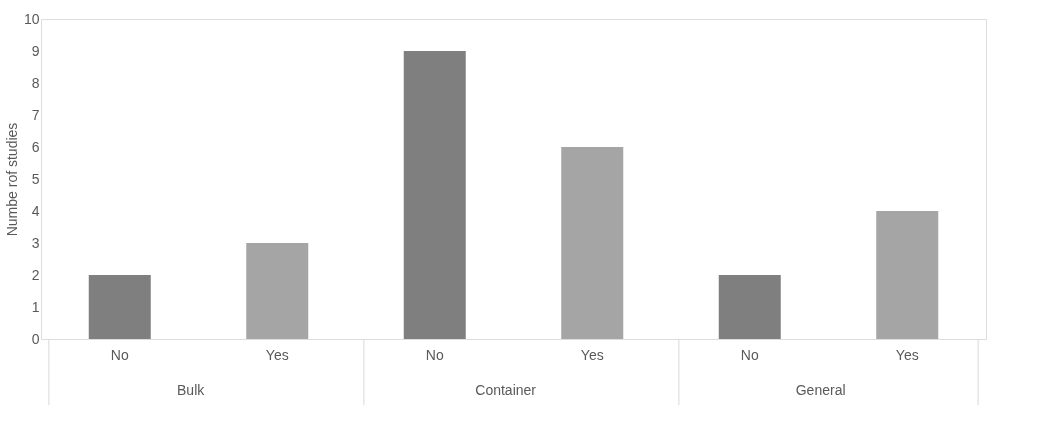 Image resolution: width=1040 pixels, height=427 pixels. What do you see at coordinates (35, 178) in the screenshot?
I see `y-tick-label: 5` at bounding box center [35, 178].